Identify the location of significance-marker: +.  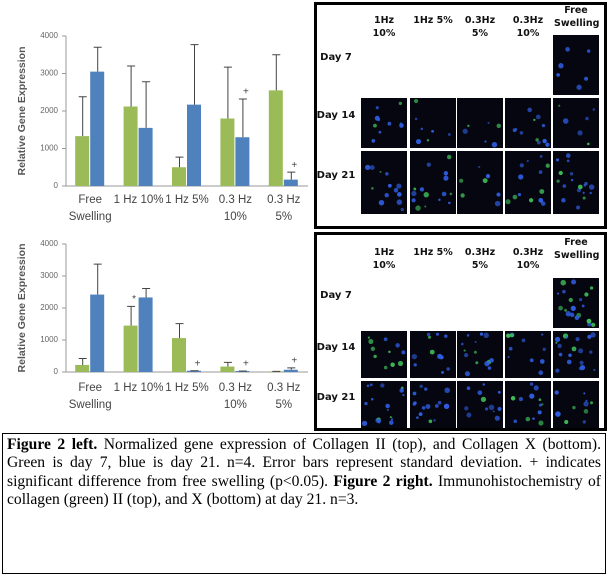
(246, 92).